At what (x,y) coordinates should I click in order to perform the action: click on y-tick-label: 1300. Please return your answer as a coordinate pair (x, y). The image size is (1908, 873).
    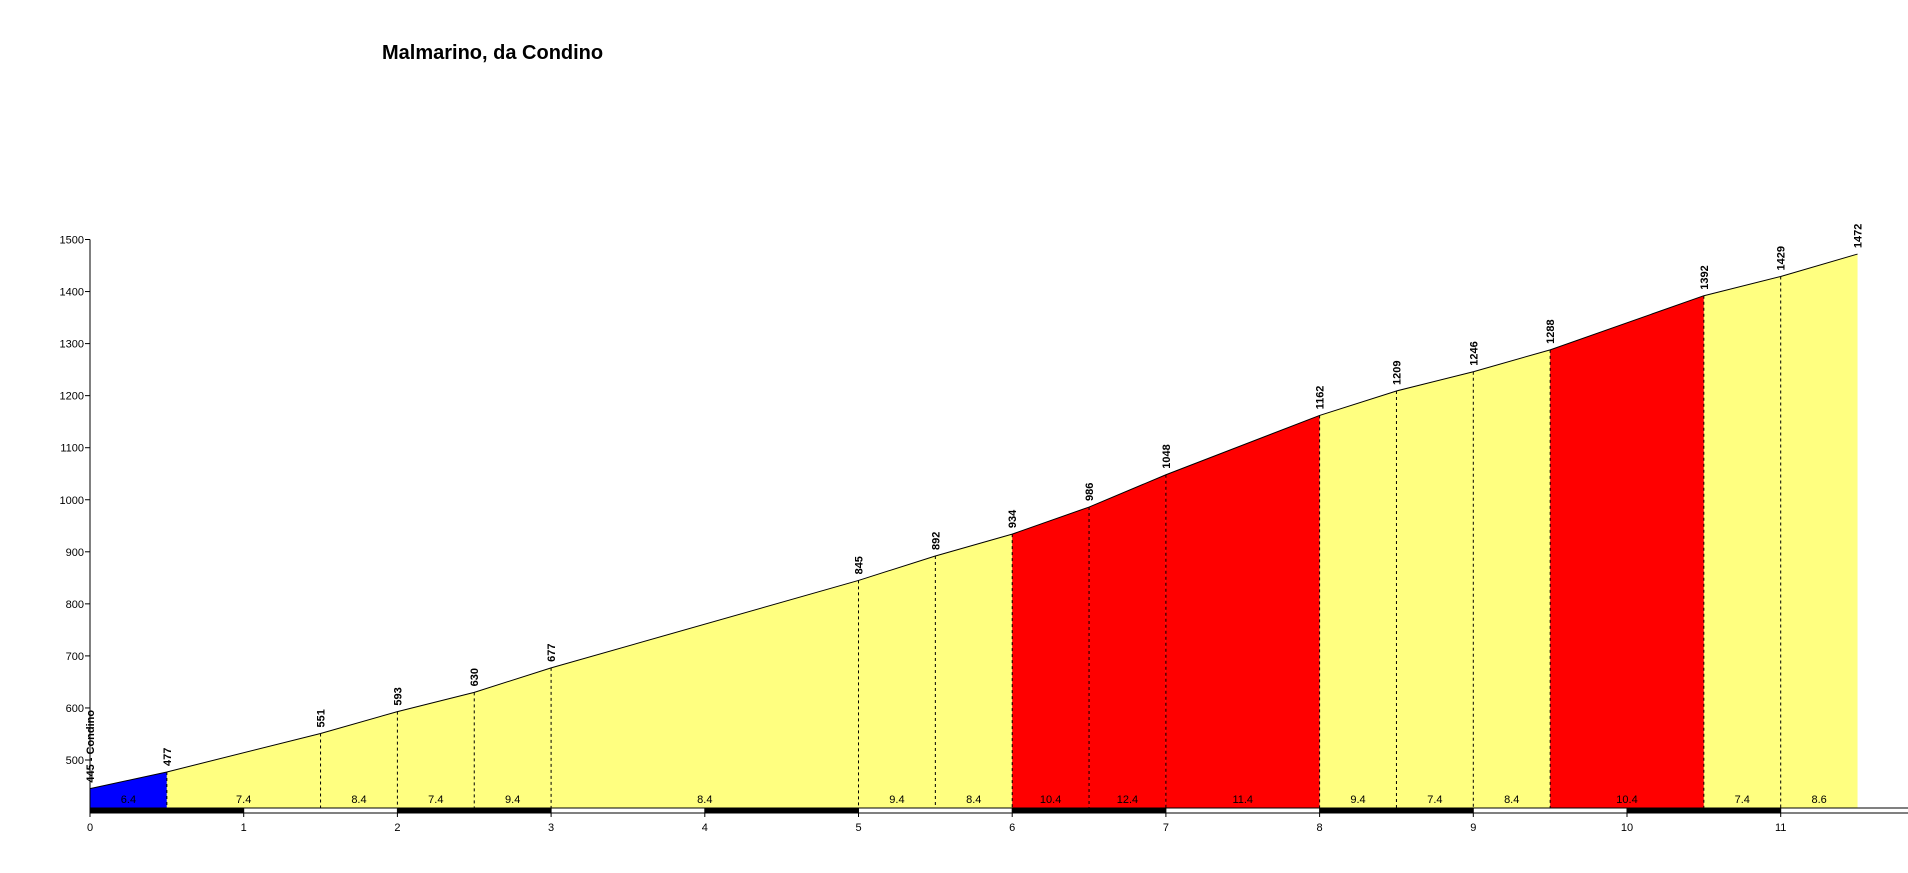
    Looking at the image, I should click on (72, 345).